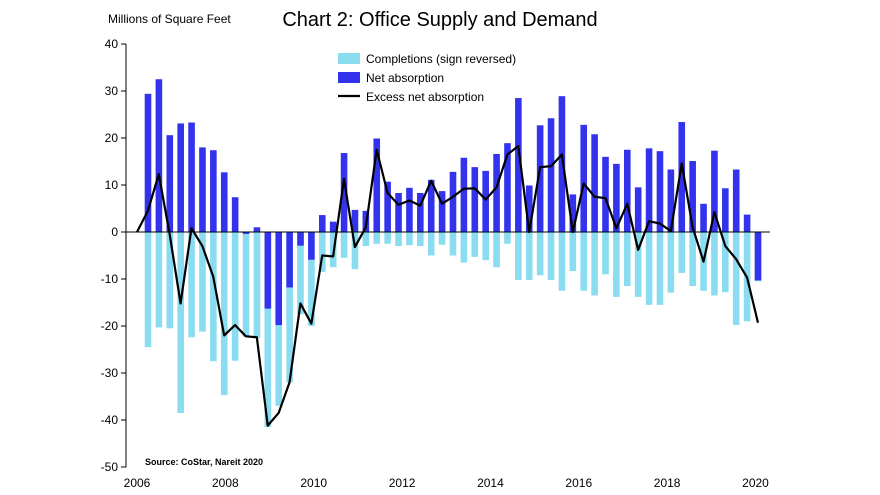  What do you see at coordinates (169, 19) in the screenshot?
I see `y-axis-unit-label: Millions of Square Feet` at bounding box center [169, 19].